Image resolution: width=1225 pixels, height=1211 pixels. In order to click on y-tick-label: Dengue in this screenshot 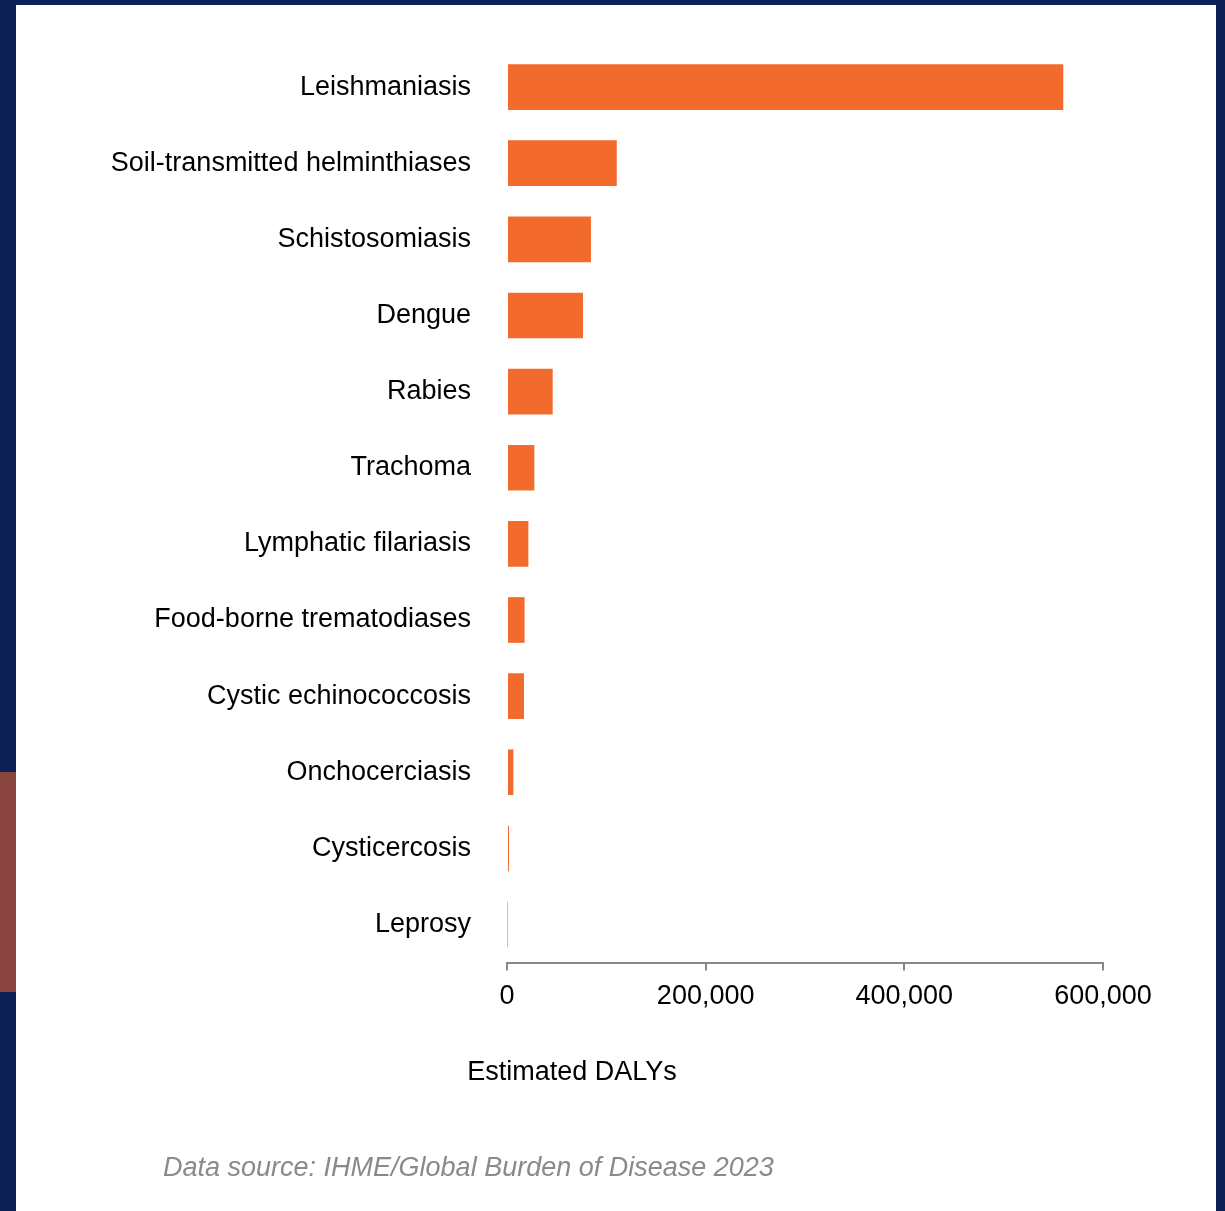, I will do `click(423, 313)`.